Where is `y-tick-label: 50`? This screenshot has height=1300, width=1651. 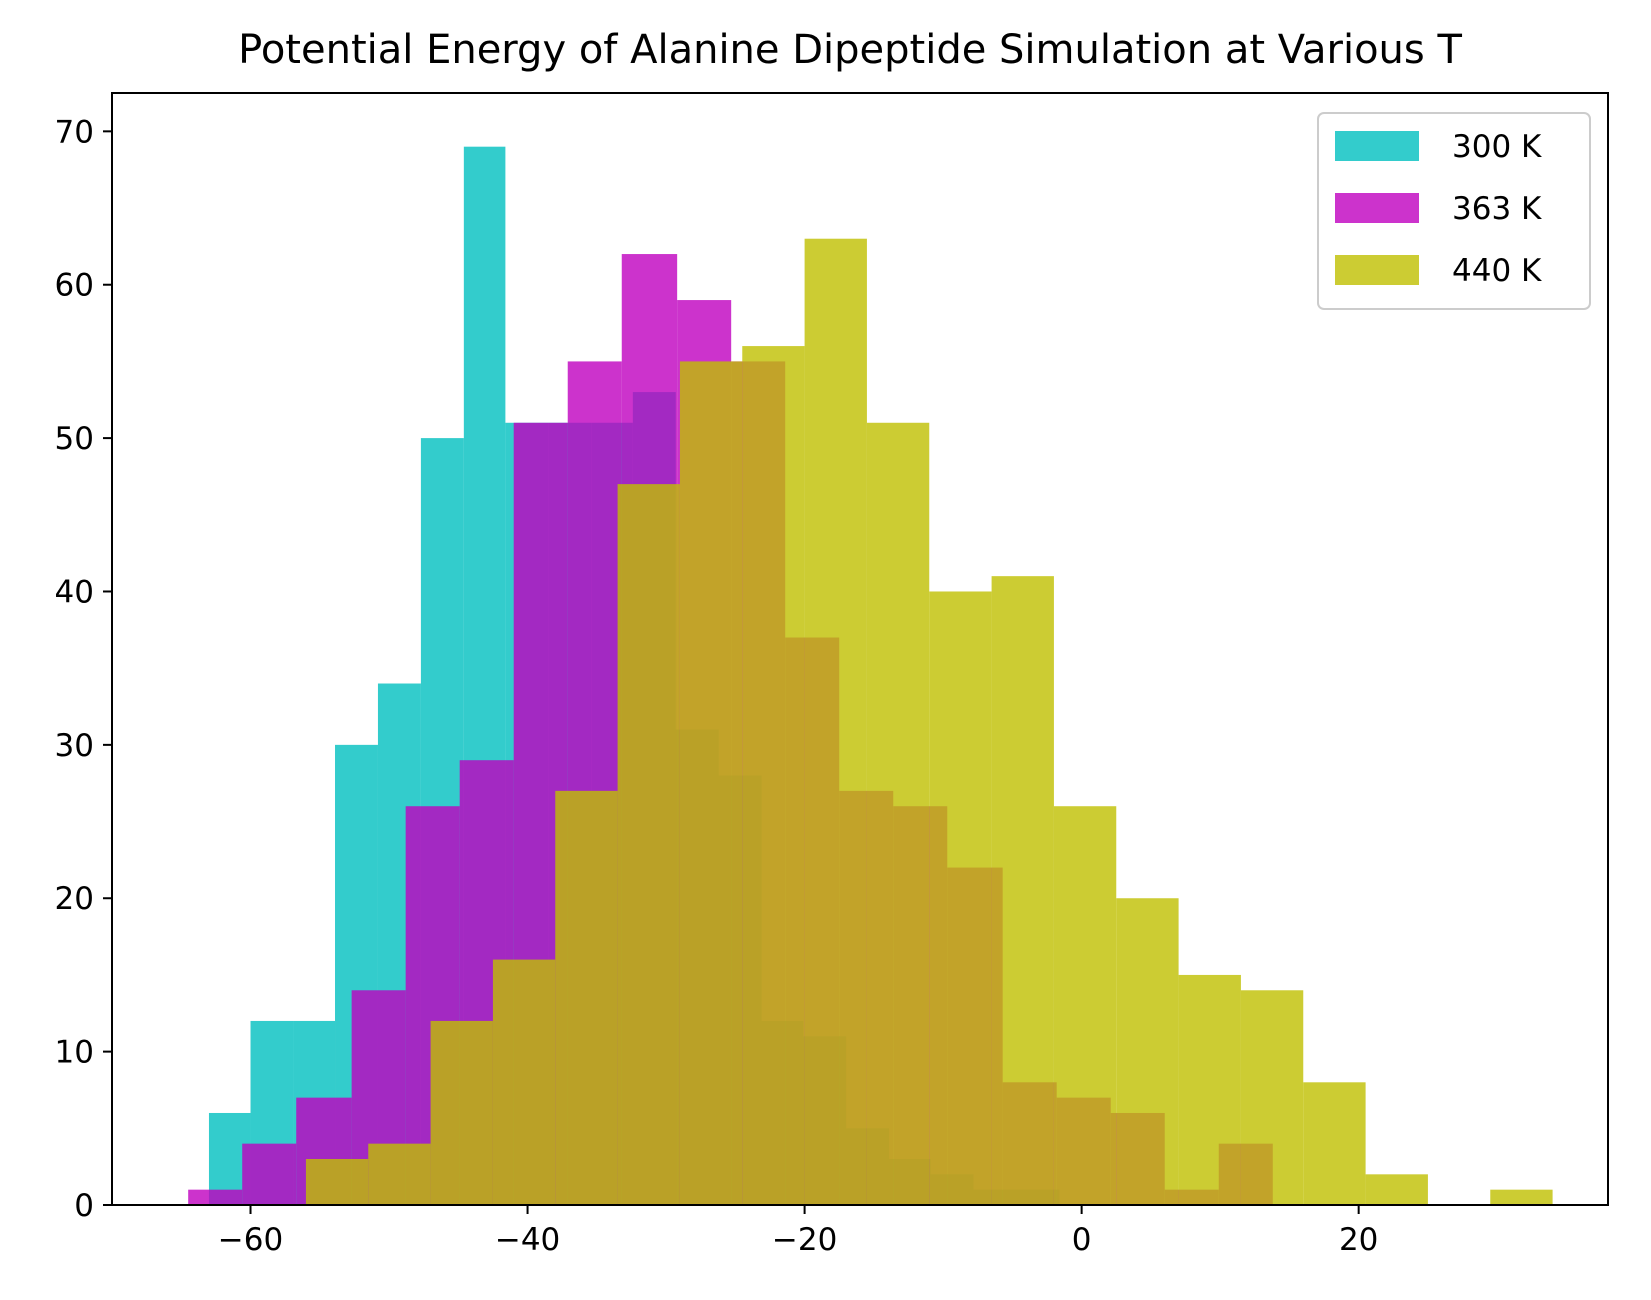
y-tick-label: 50 is located at coordinates (74, 439).